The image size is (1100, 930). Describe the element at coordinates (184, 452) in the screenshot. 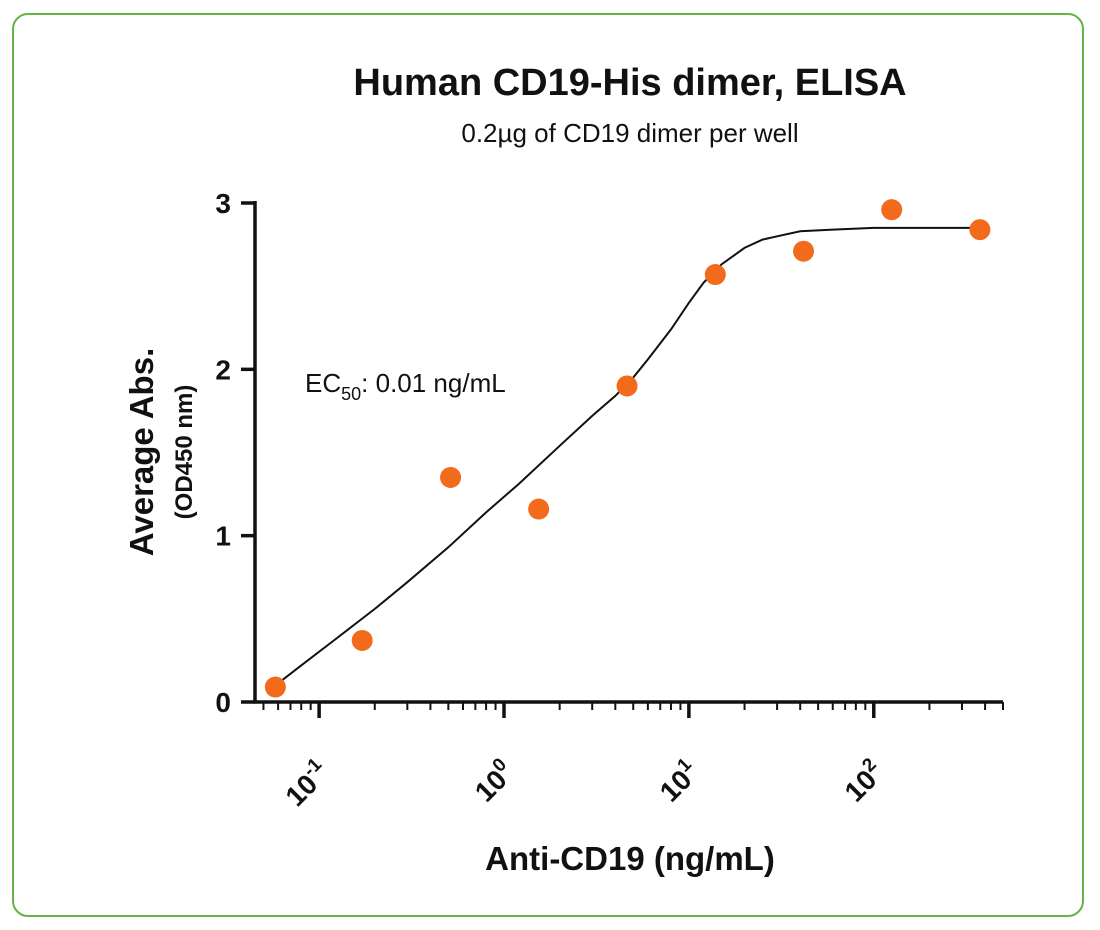

I see `y-axis-subtitle: (OD450 nm)` at that location.